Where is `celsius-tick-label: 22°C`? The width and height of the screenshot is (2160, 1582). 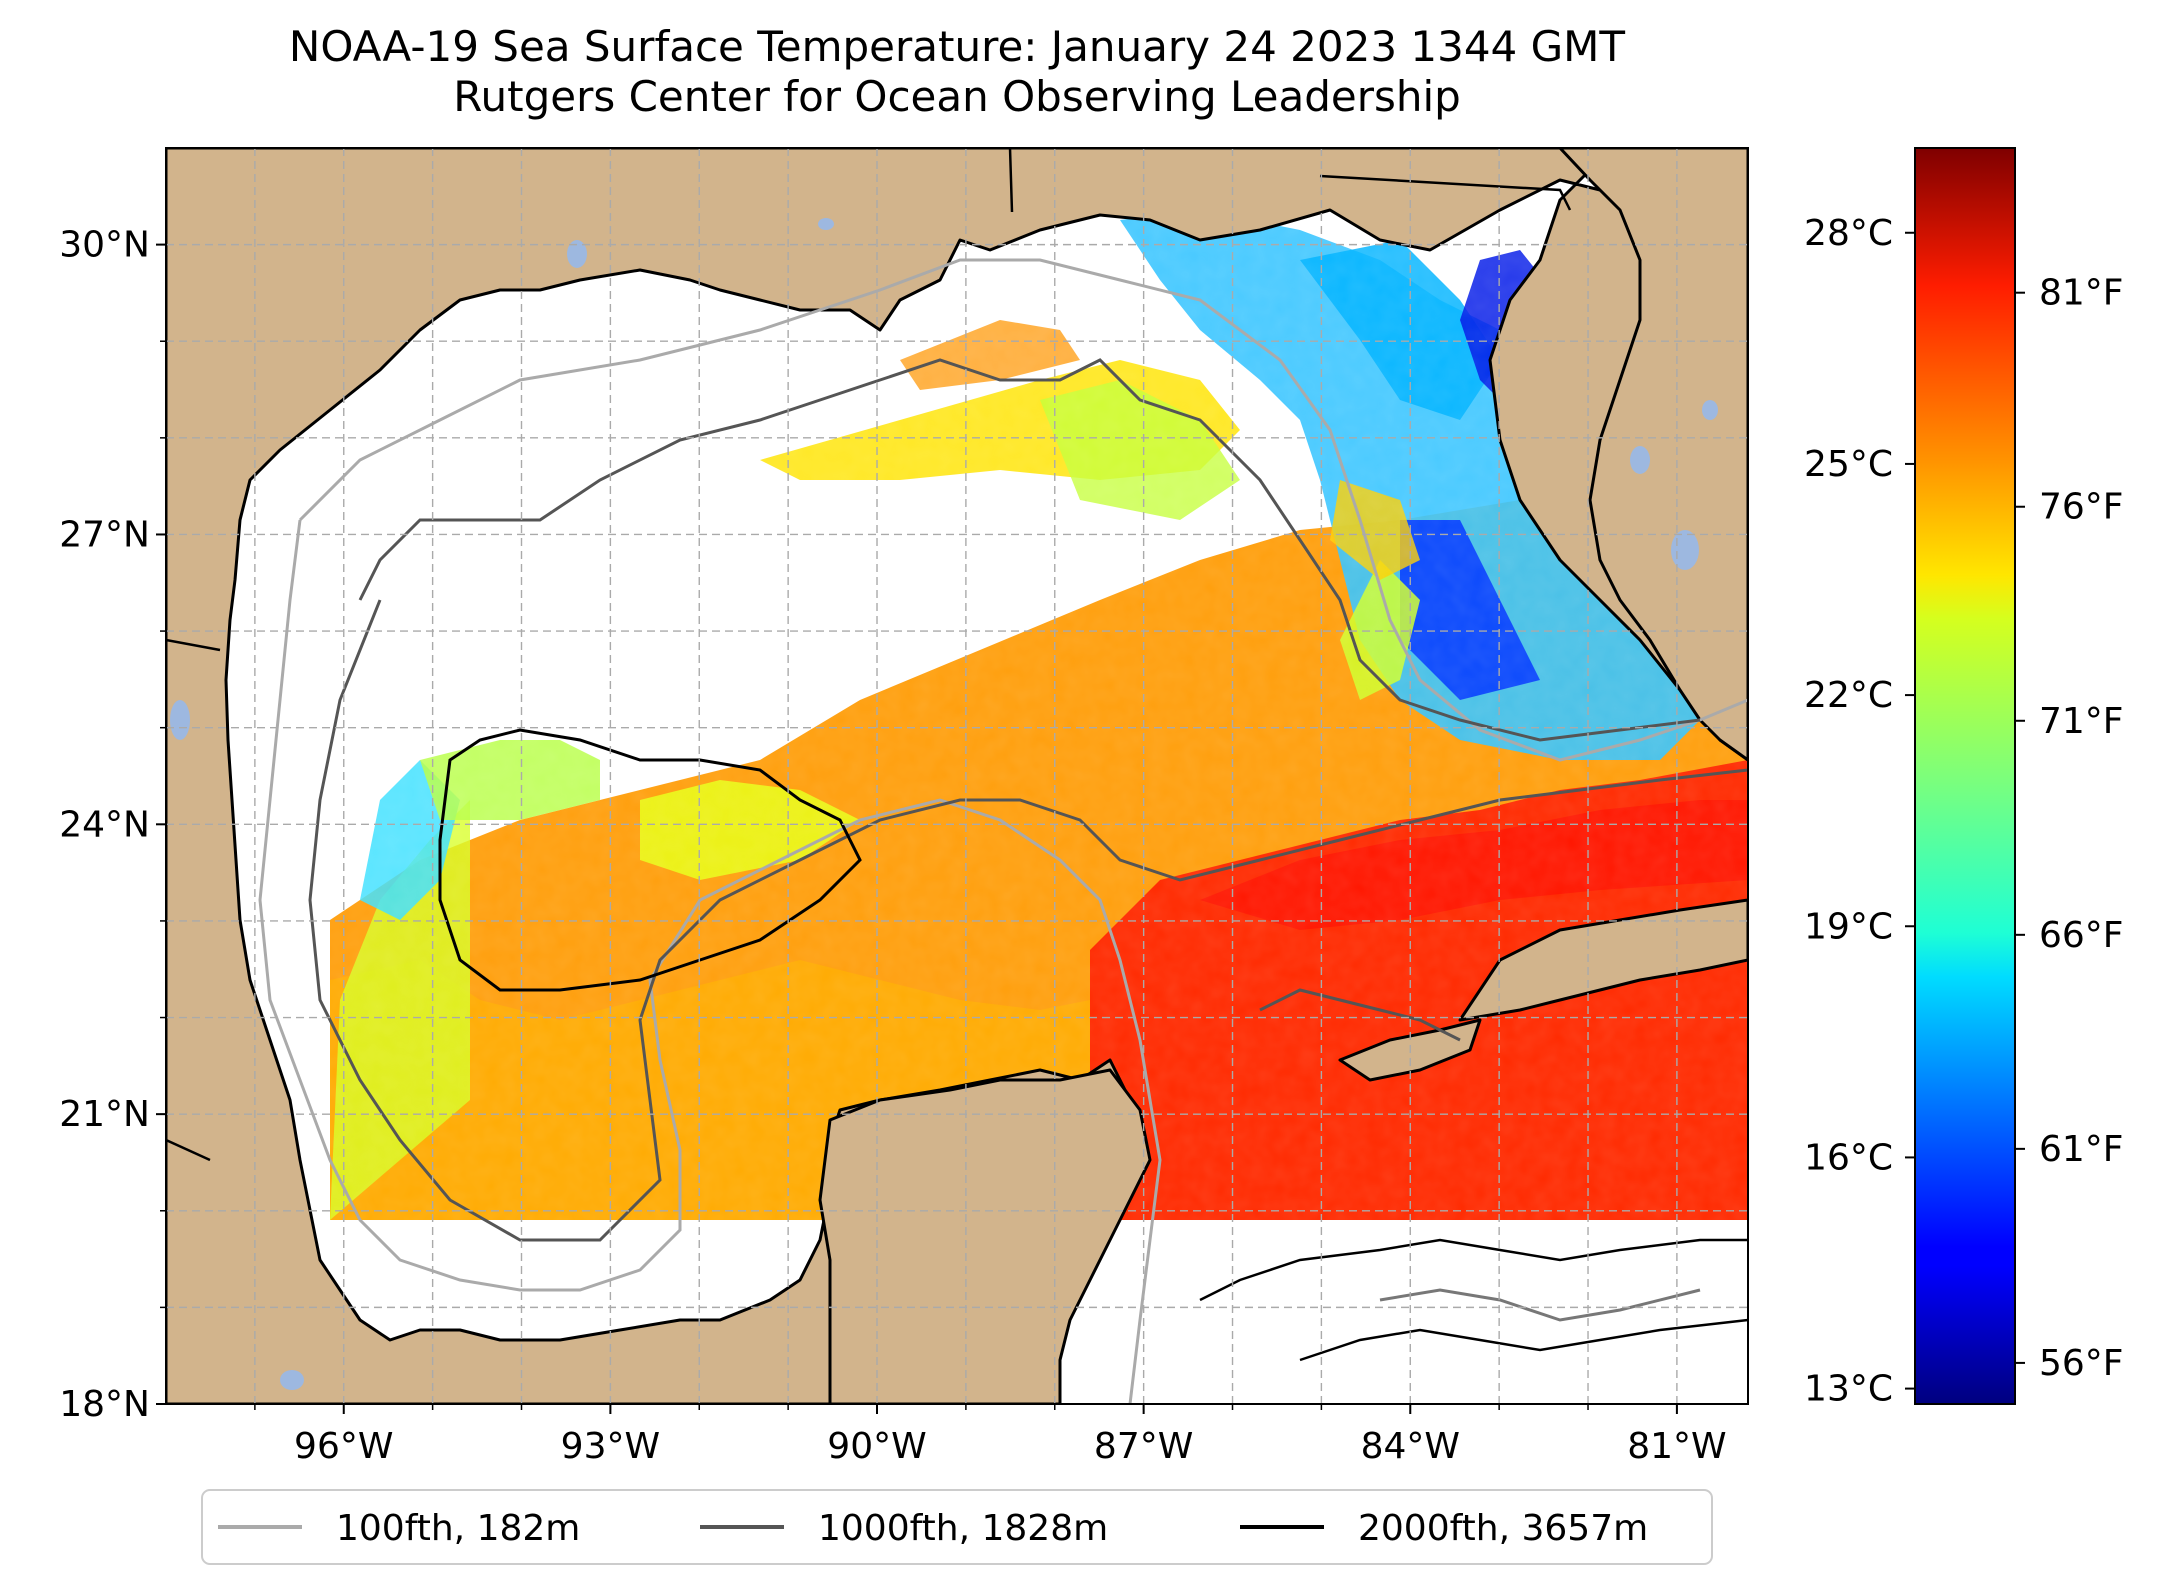 celsius-tick-label: 22°C is located at coordinates (1848, 695).